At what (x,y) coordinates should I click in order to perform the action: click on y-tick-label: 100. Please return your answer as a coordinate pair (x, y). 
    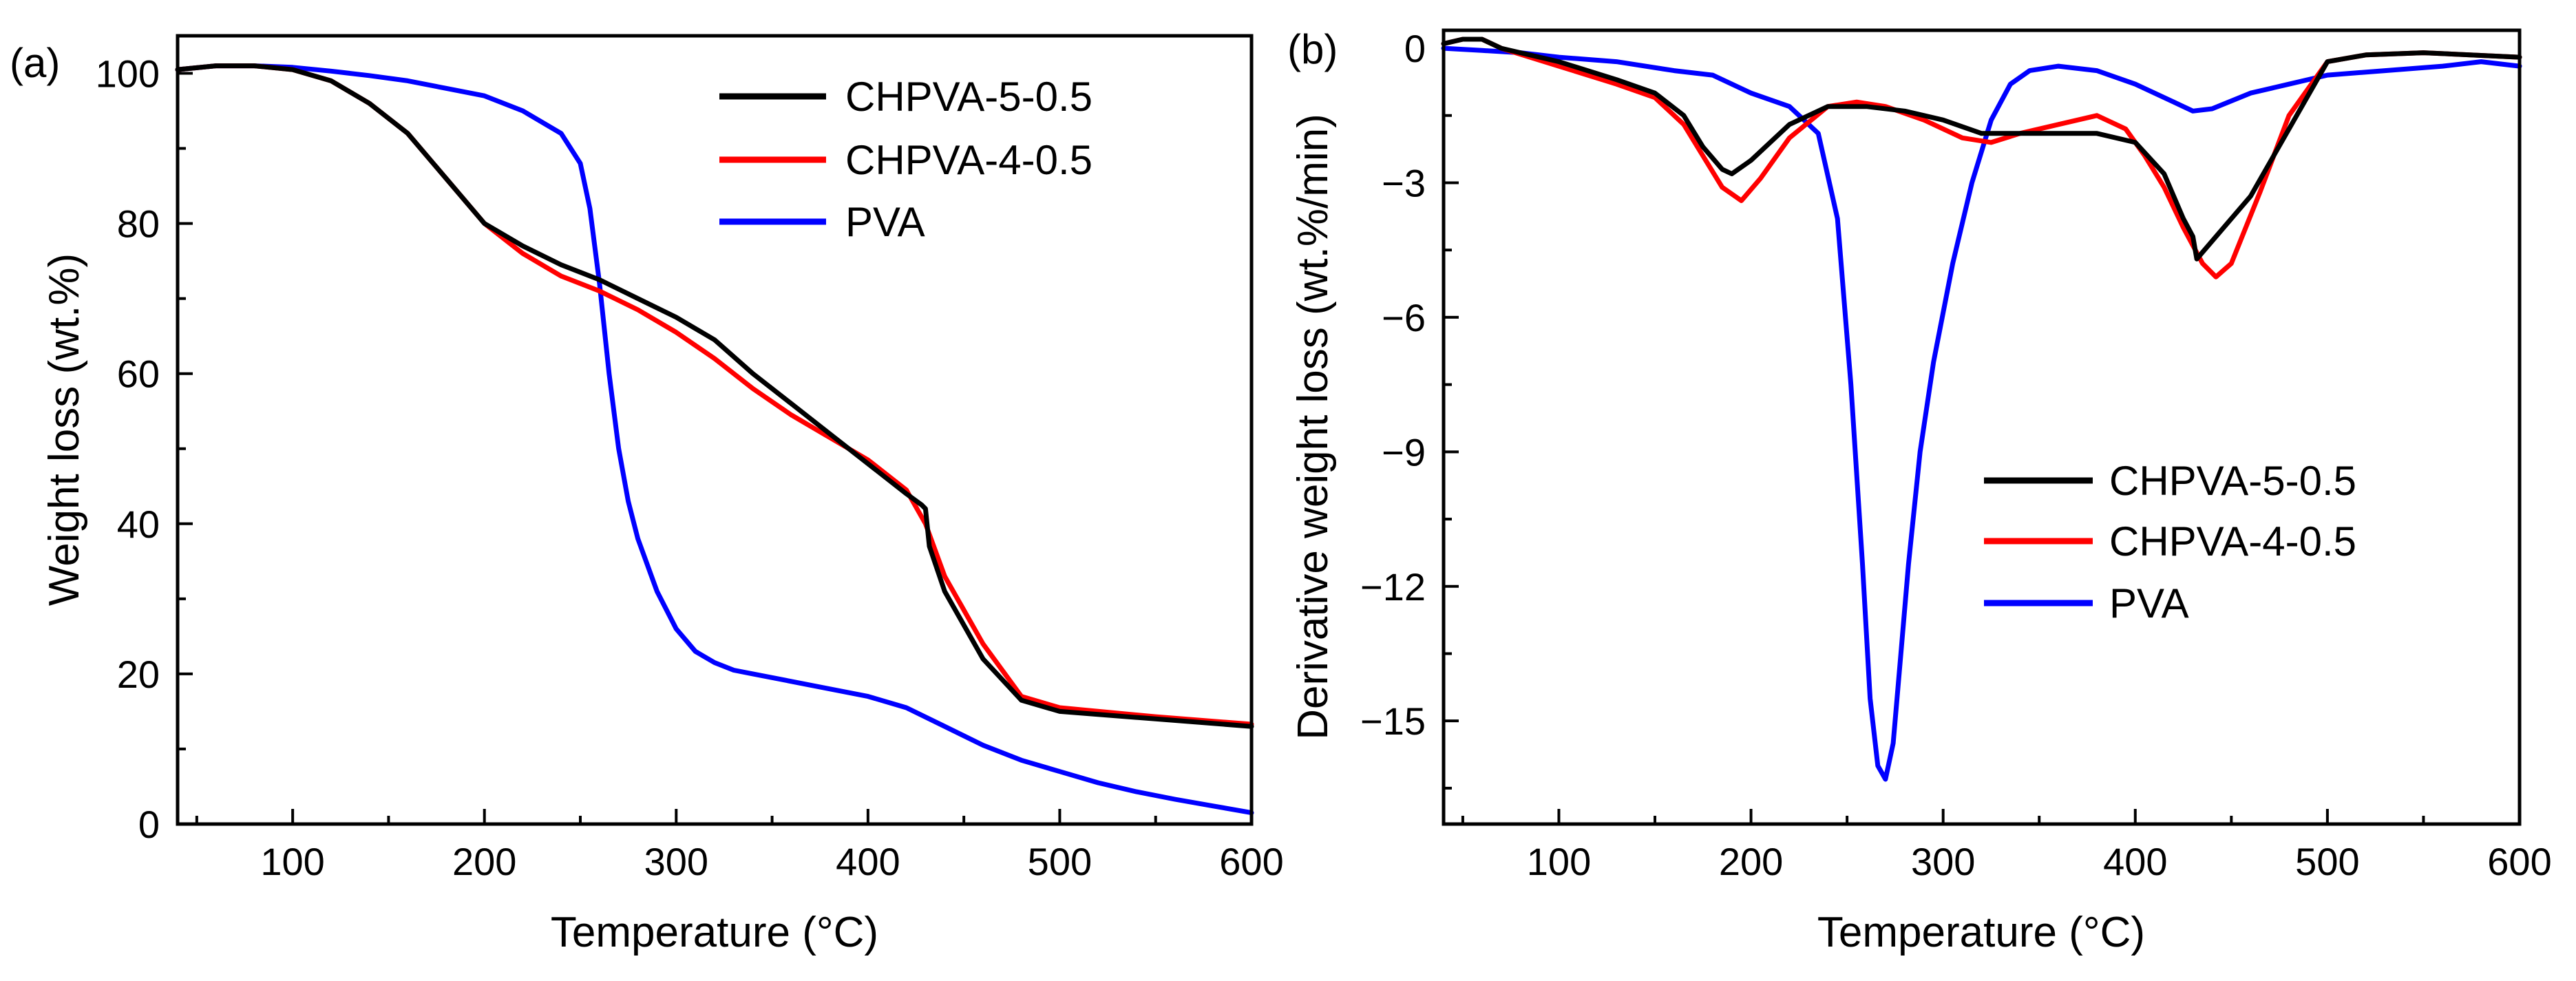
    Looking at the image, I should click on (128, 74).